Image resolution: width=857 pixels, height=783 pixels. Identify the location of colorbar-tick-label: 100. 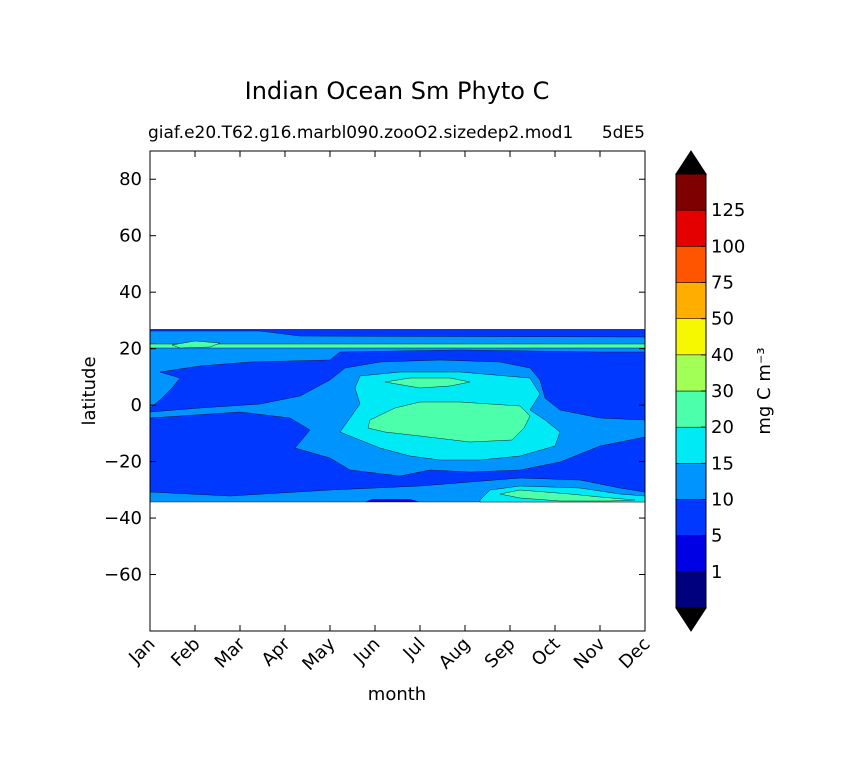
(728, 246).